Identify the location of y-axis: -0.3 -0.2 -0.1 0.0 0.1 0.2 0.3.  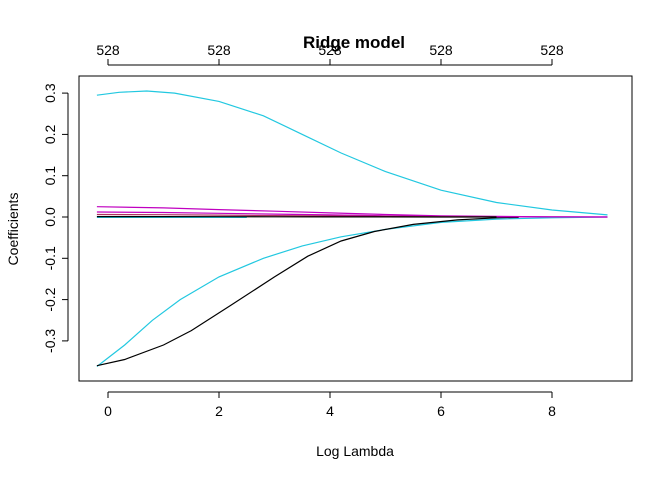
(55, 218).